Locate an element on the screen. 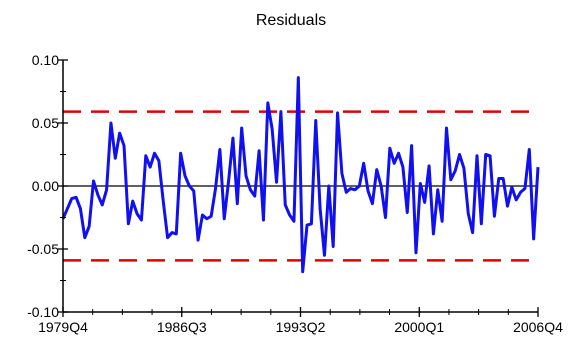 Image resolution: width=582 pixels, height=346 pixels. x-tick-label: 1986Q3 is located at coordinates (182, 327).